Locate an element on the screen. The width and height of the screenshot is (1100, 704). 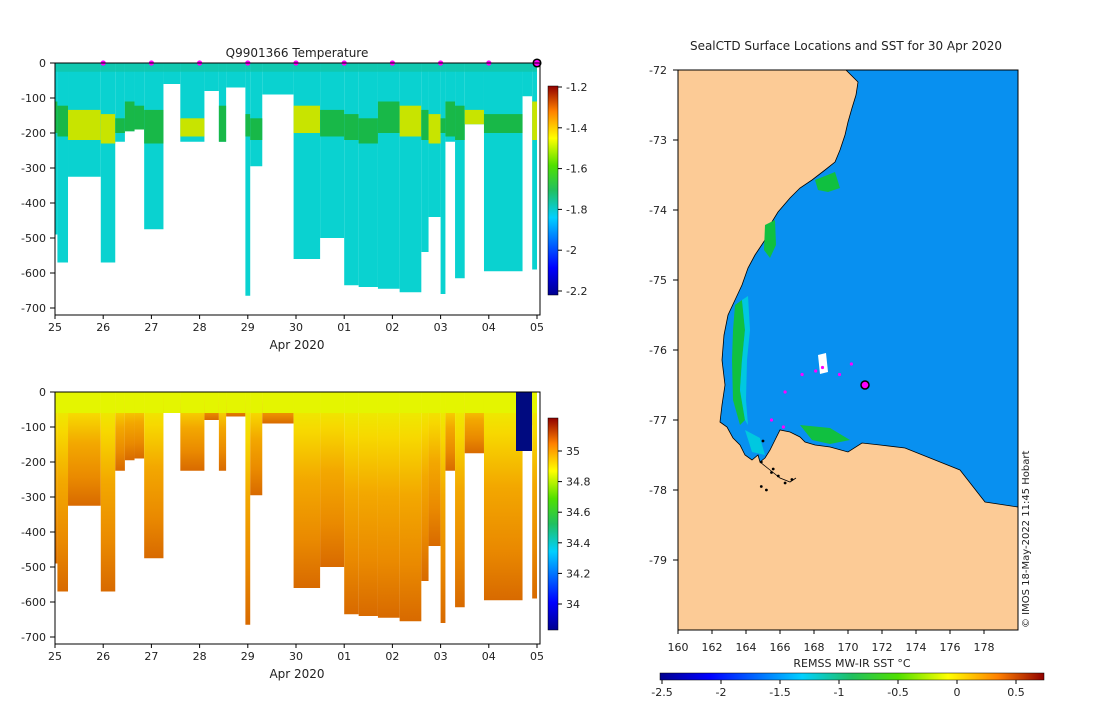
x-tick-label: 04 is located at coordinates (489, 327).